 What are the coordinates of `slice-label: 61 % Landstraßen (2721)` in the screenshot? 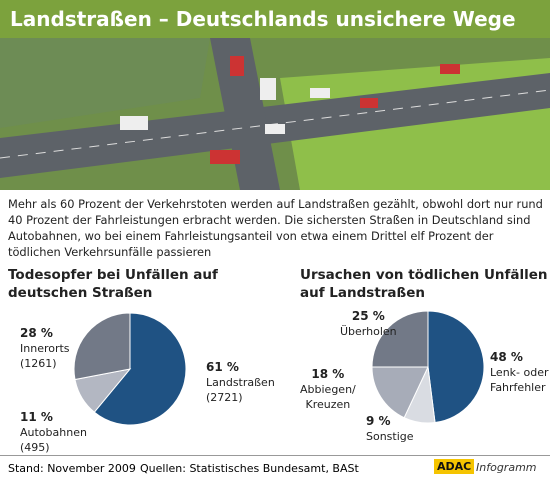 It's located at (240, 382).